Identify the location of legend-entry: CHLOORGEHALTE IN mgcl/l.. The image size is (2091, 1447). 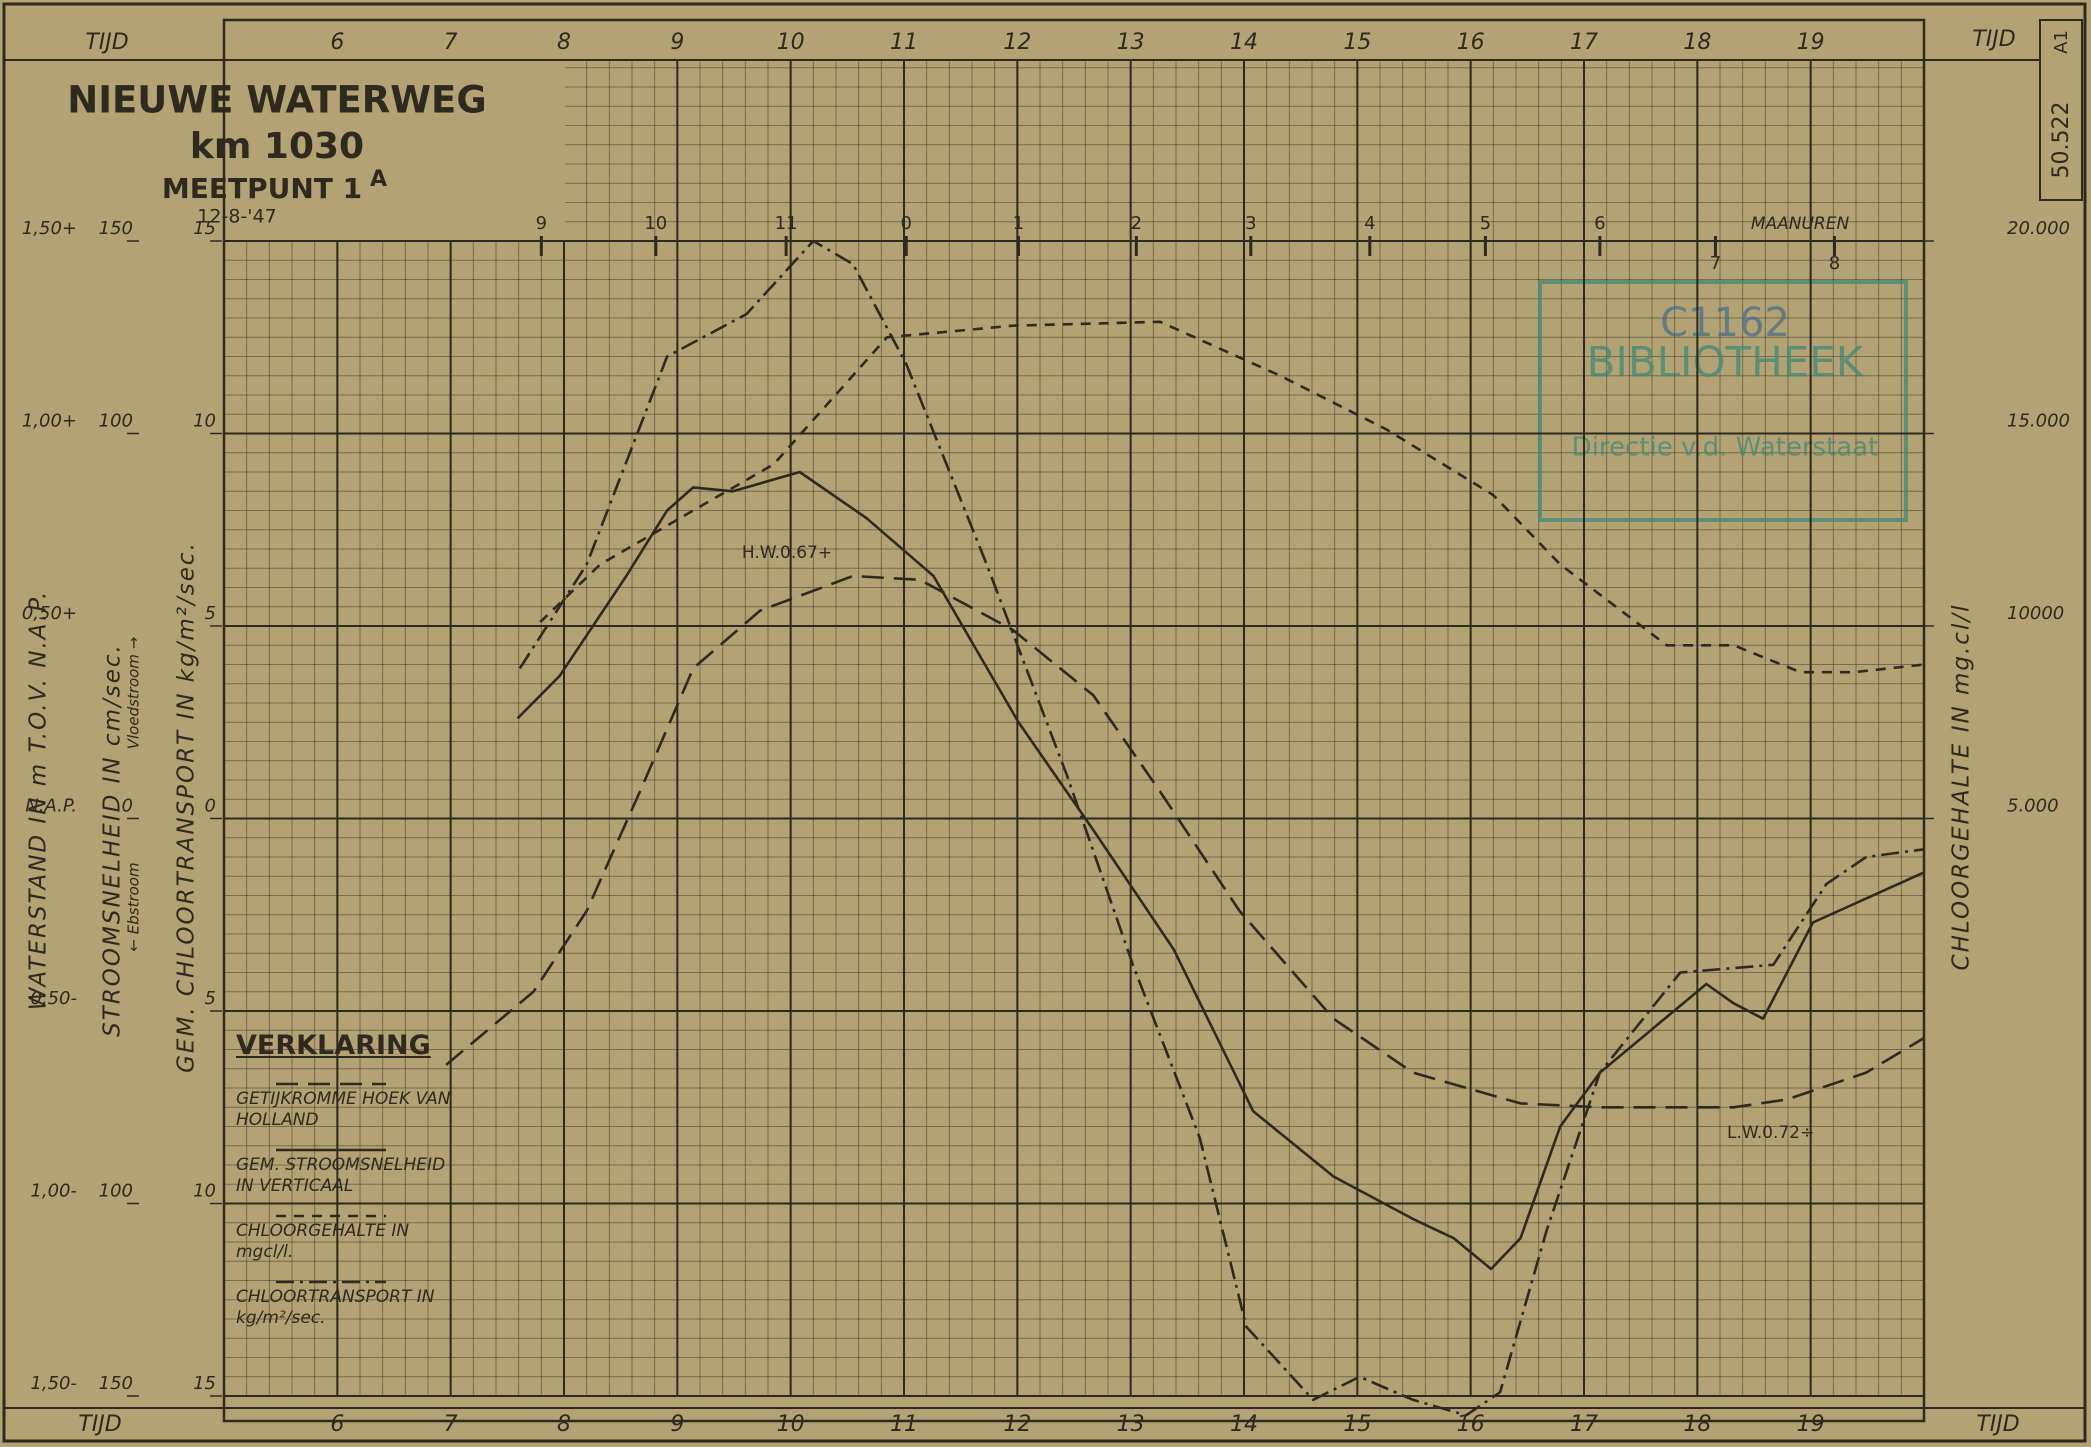
(348, 1237).